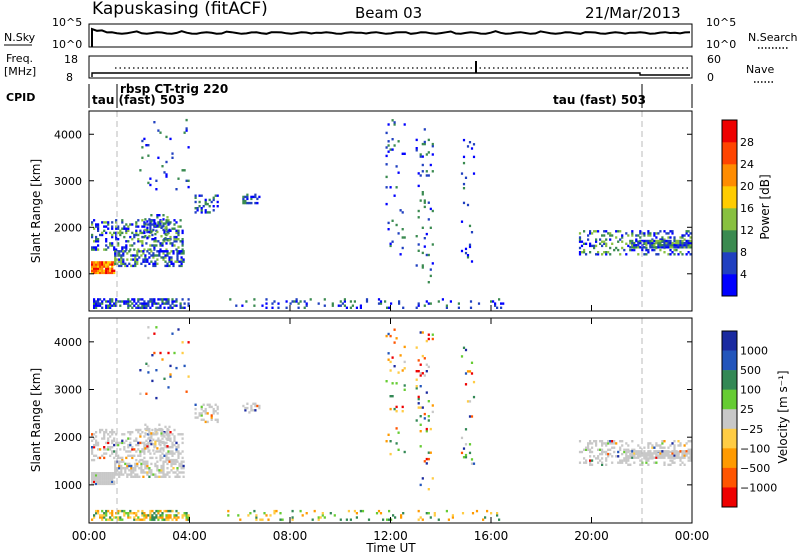  What do you see at coordinates (729, 197) in the screenshot?
I see `power-colorbar-segment` at bounding box center [729, 197].